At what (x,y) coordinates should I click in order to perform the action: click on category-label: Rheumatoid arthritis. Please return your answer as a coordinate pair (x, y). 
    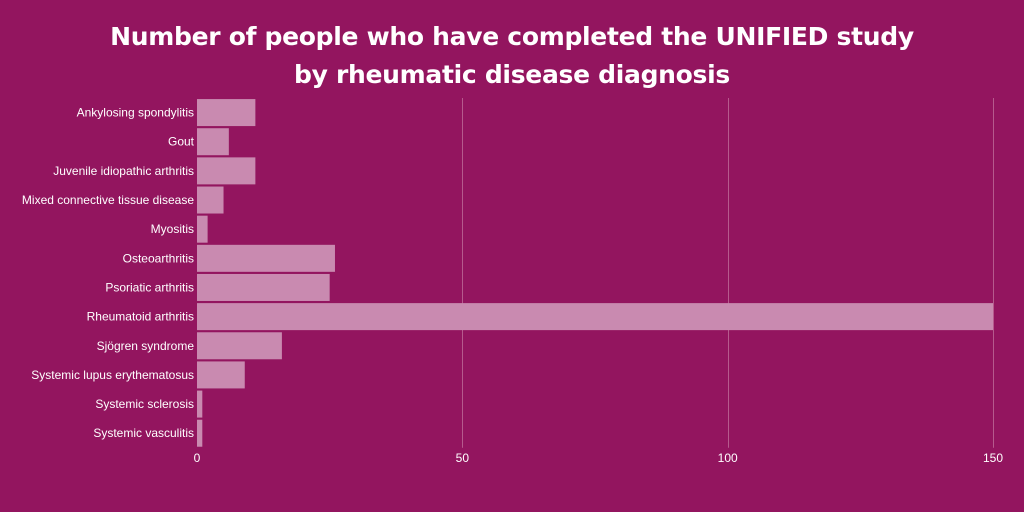
    Looking at the image, I should click on (140, 317).